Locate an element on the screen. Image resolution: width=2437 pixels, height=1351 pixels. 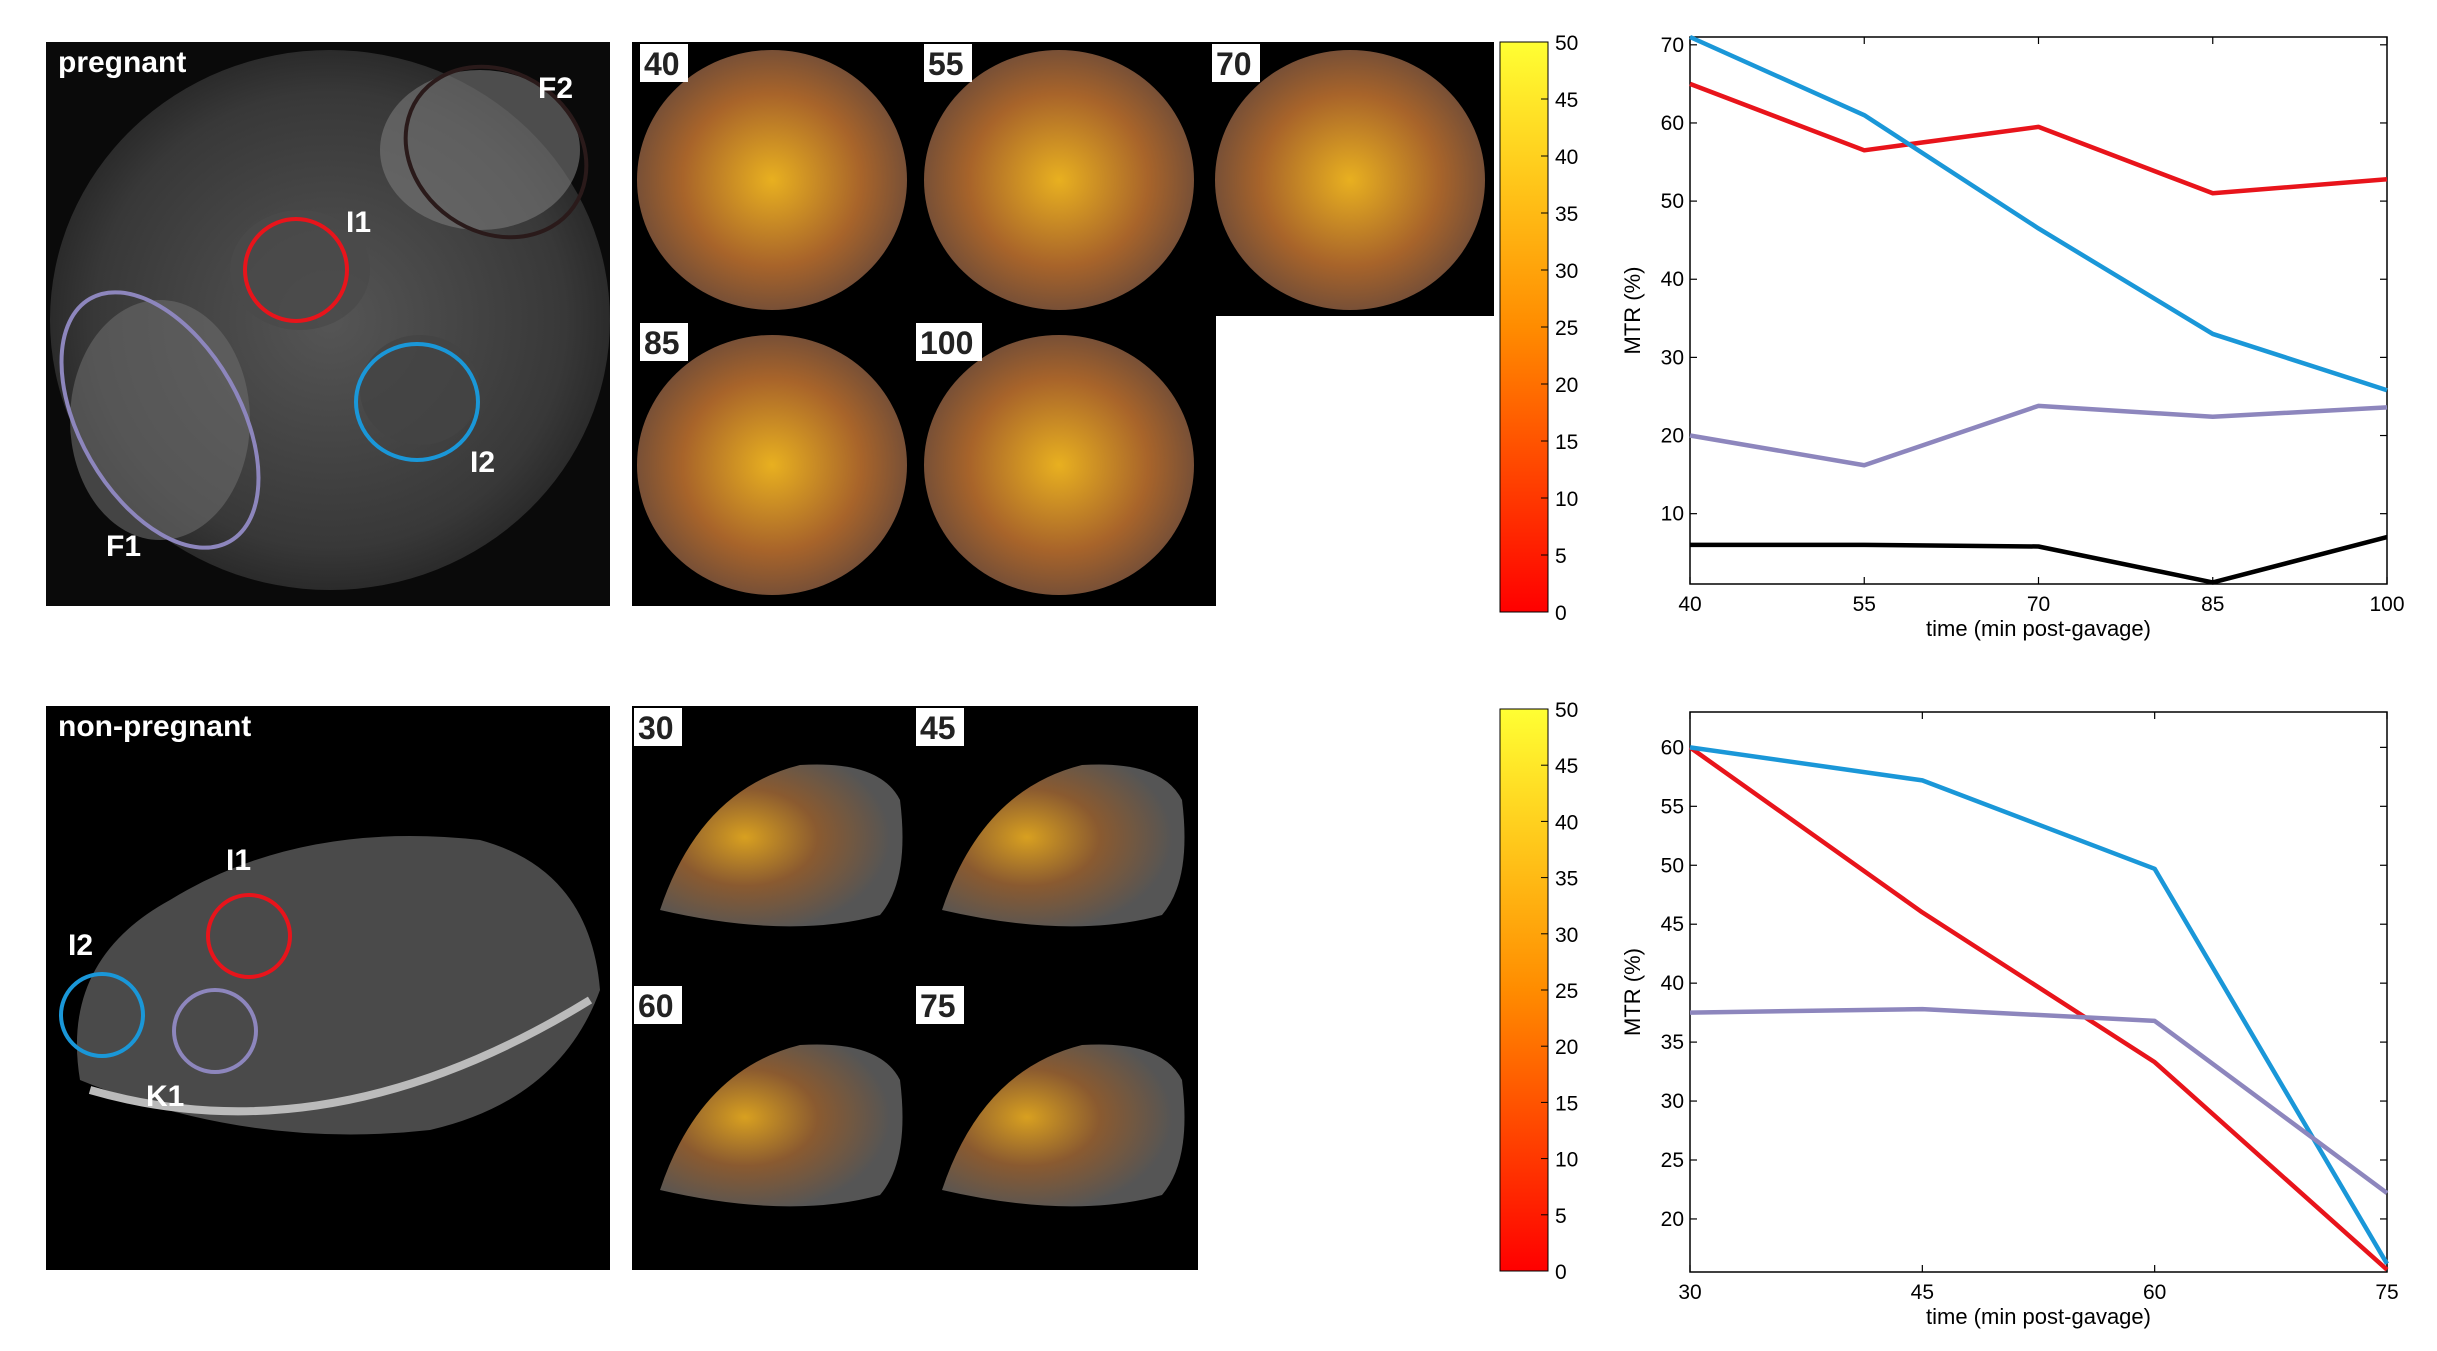
roi-F1 is located at coordinates (160, 420).